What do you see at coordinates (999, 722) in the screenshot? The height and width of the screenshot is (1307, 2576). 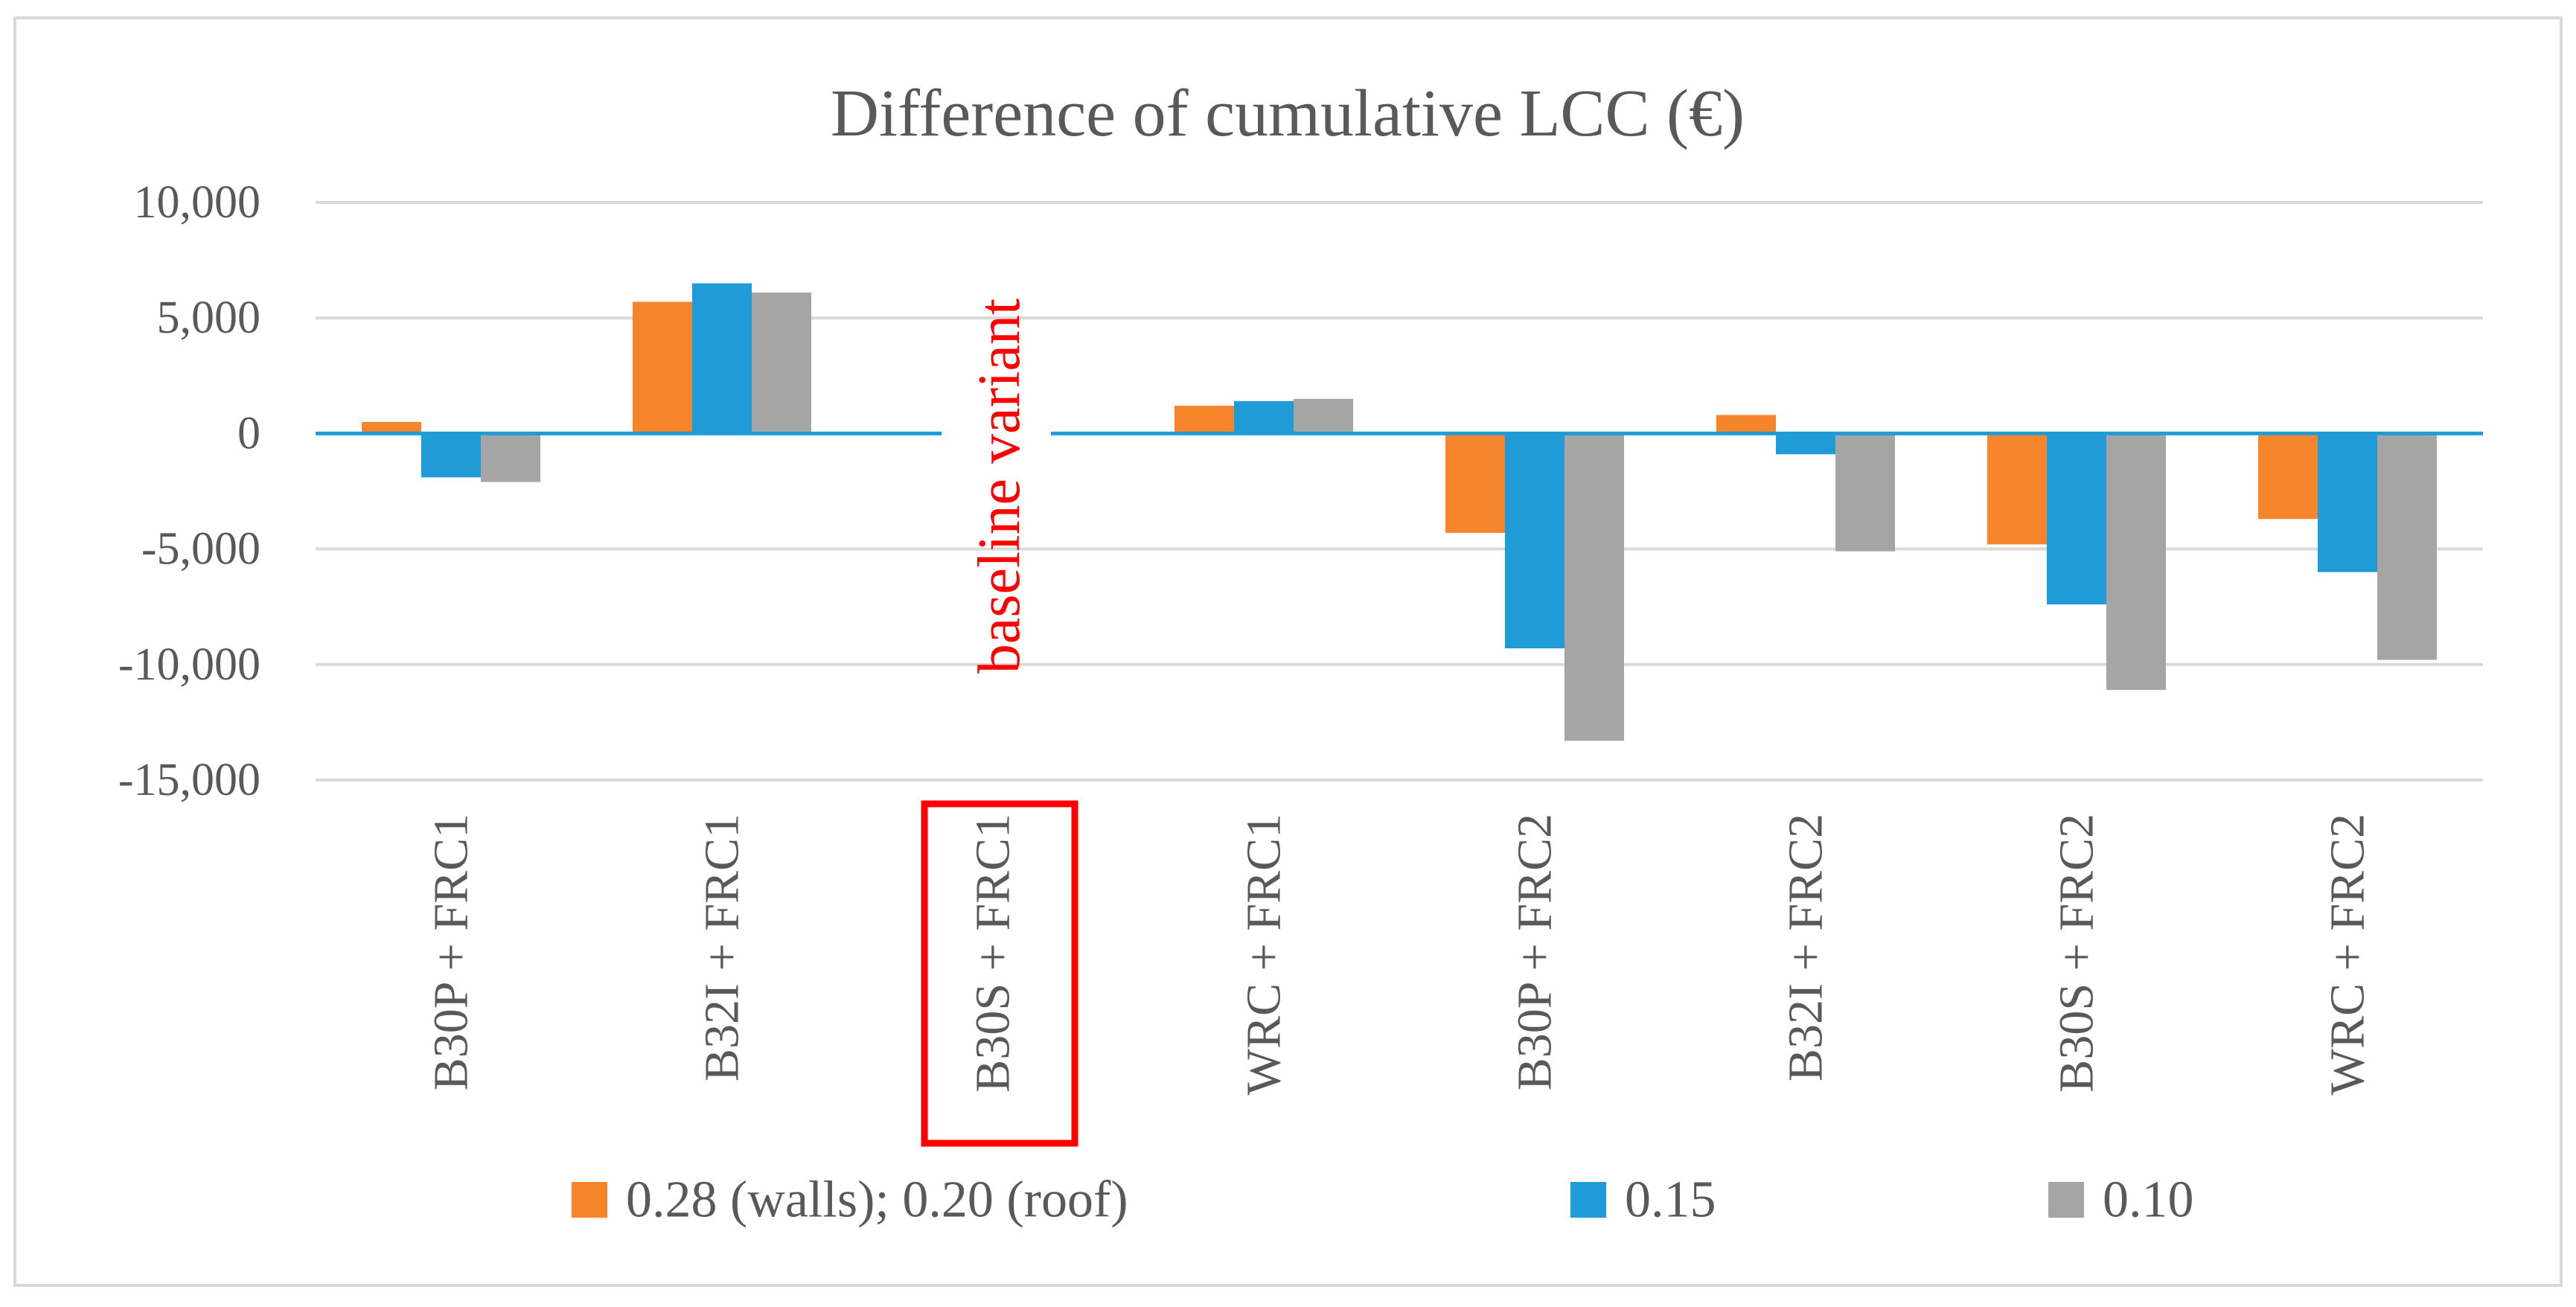 I see `baseline-annotation: baseline variant` at bounding box center [999, 722].